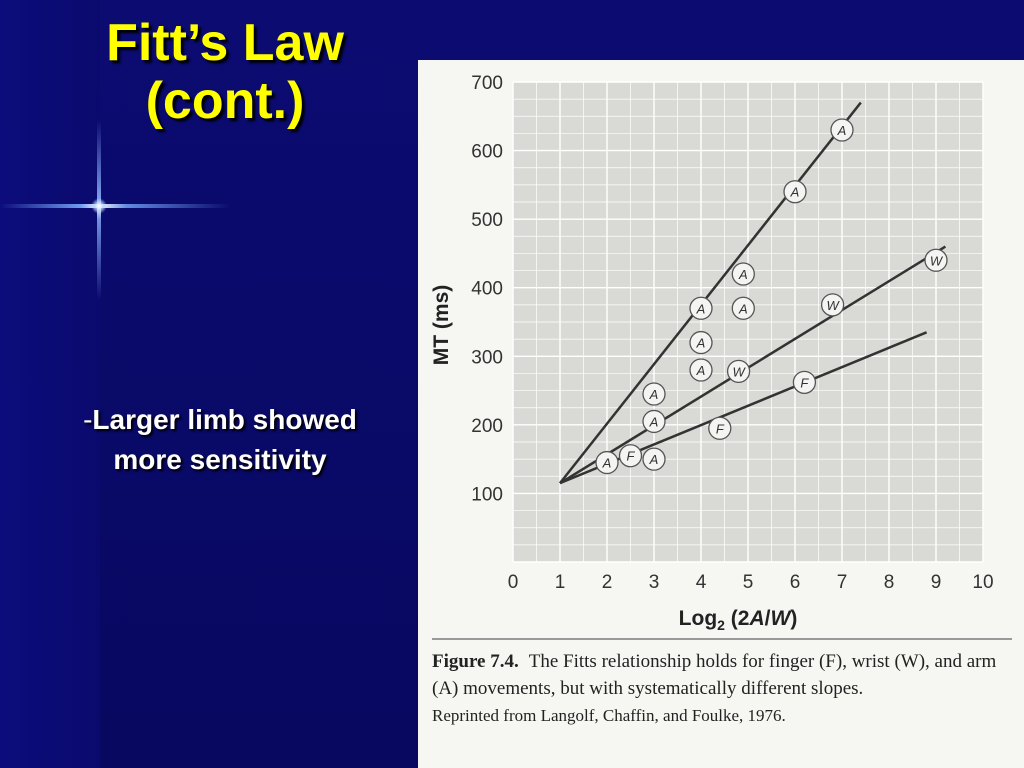 This screenshot has width=1024, height=768. Describe the element at coordinates (487, 83) in the screenshot. I see `y-tick-label: 700` at that location.